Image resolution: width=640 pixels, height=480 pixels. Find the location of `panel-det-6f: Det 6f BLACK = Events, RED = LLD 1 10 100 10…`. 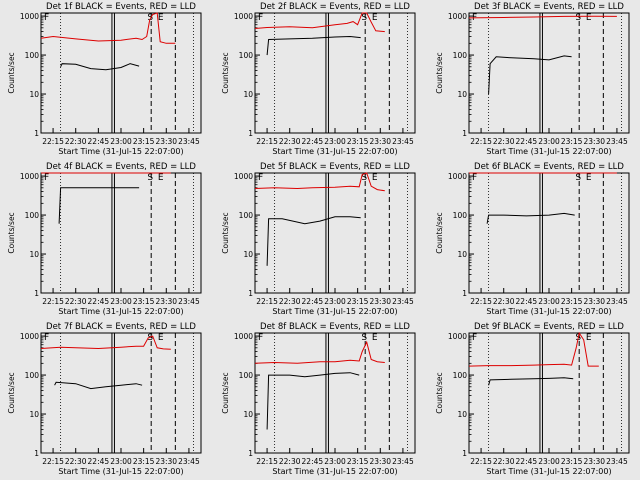

panel-det-6f: Det 6f BLACK = Events, RED = LLD 1 10 100 10… is located at coordinates (532, 239).